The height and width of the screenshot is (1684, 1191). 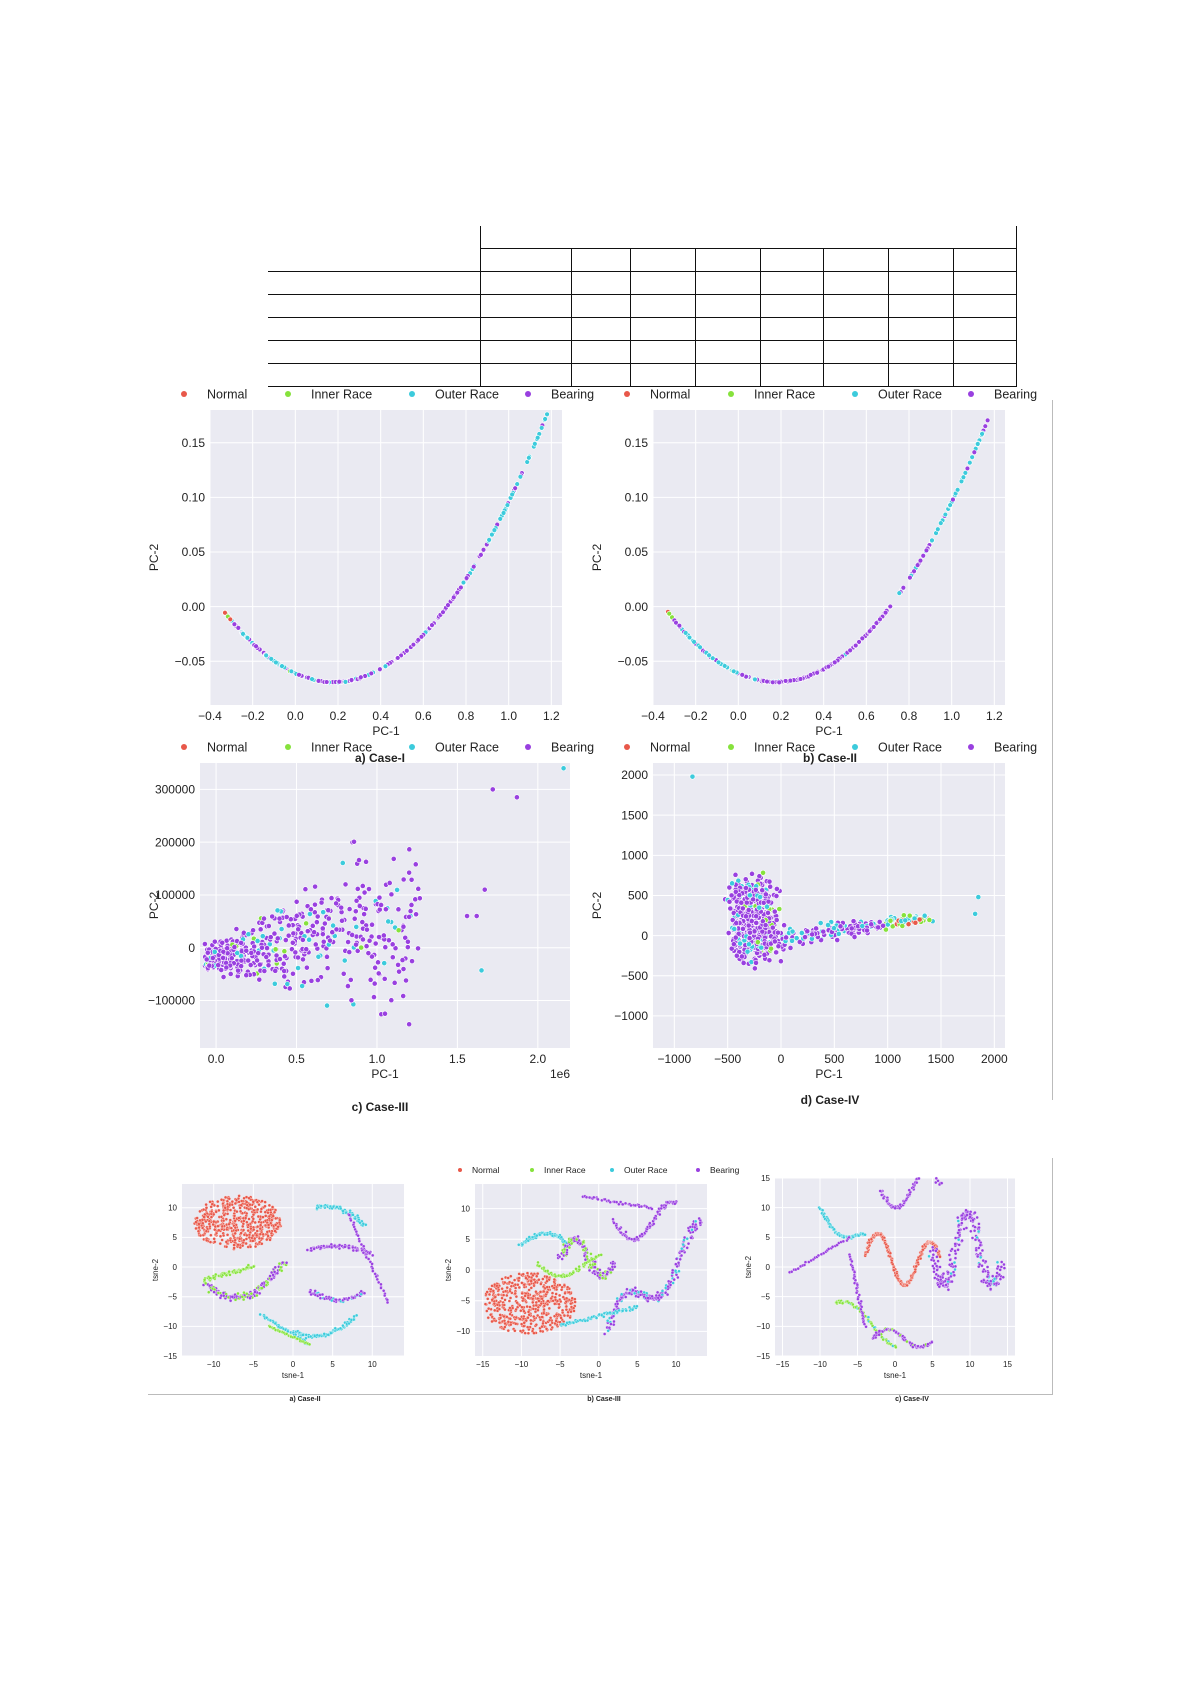 What do you see at coordinates (781, 716) in the screenshot?
I see `x-tick-label: 0.2` at bounding box center [781, 716].